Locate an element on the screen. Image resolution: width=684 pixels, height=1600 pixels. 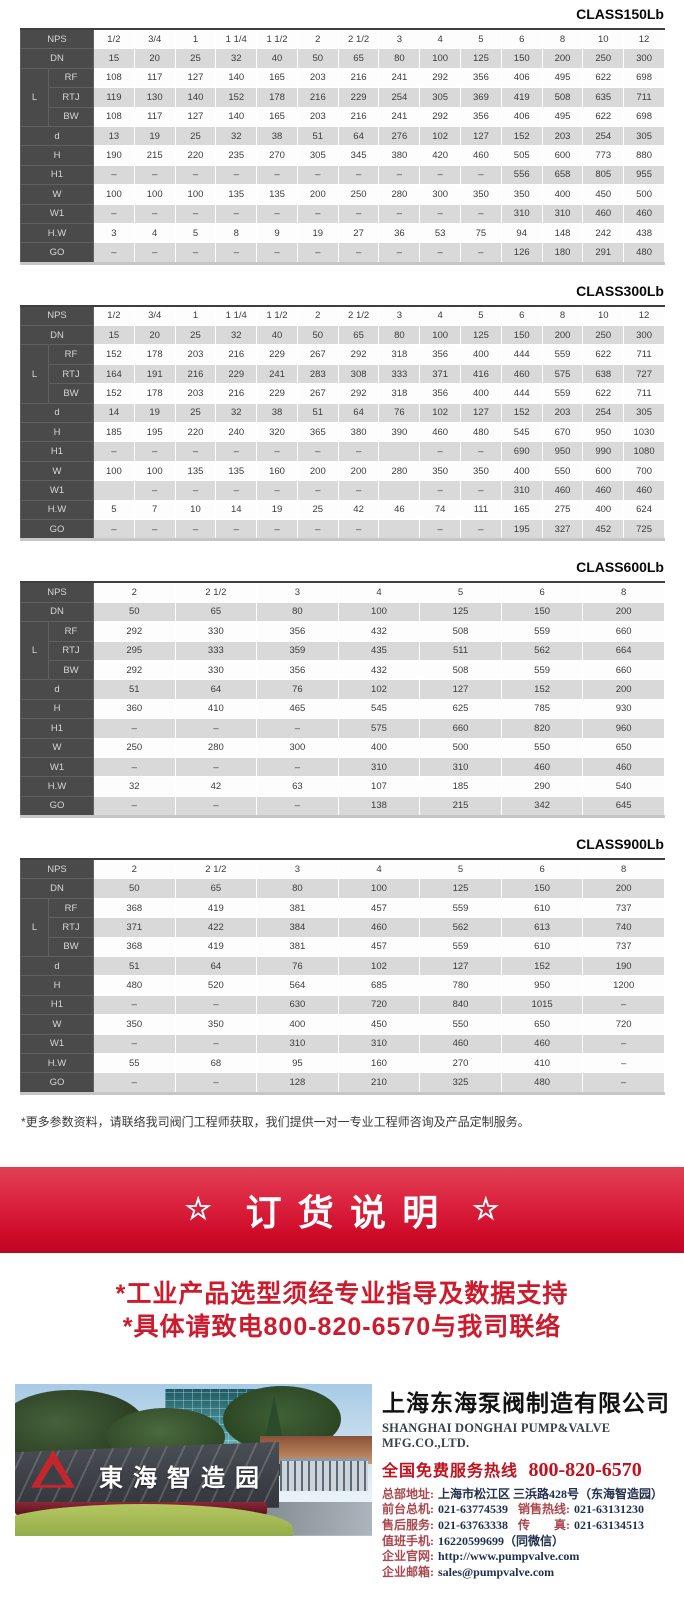
table-row: d 14 19 25 32 38 51 64 76 102 127 152 203 254 305 is located at coordinates (342, 413).